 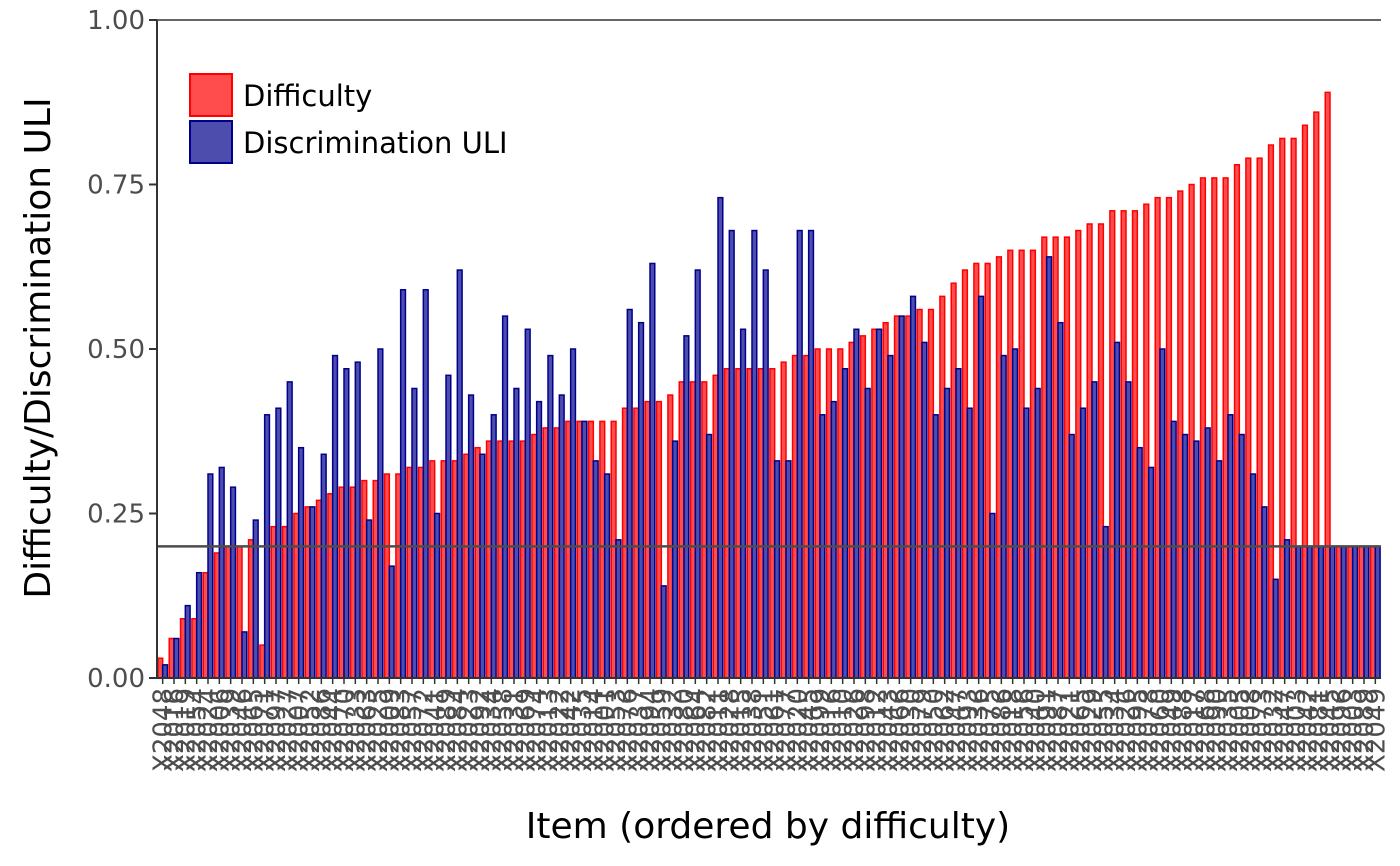 What do you see at coordinates (878, 730) in the screenshot?
I see `x-tick-label: X2012` at bounding box center [878, 730].